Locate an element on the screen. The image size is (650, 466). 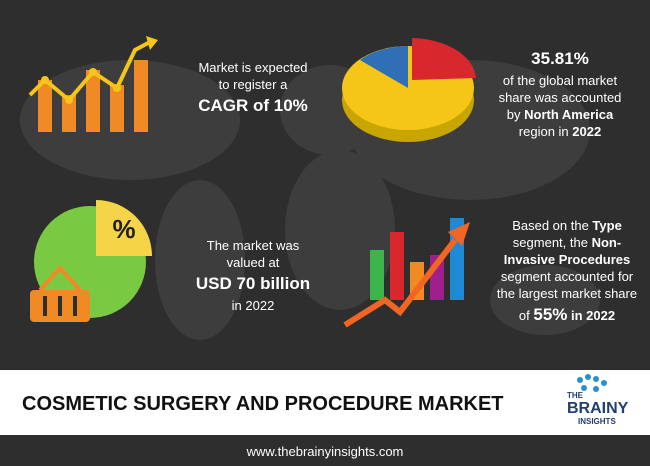
segment-chart-icon is located at coordinates (406, 273).